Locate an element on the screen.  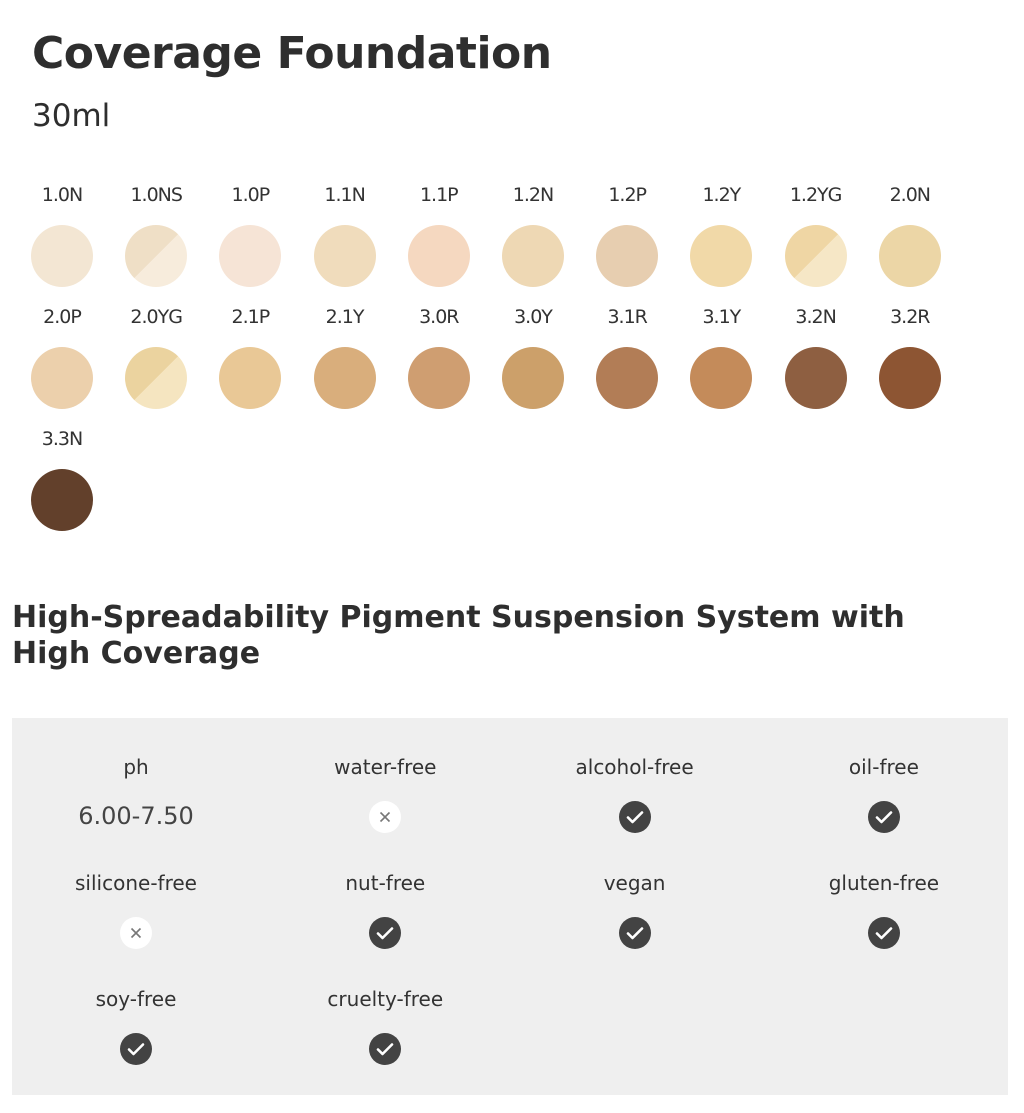
shade-label: 1.0N is located at coordinates (62, 195).